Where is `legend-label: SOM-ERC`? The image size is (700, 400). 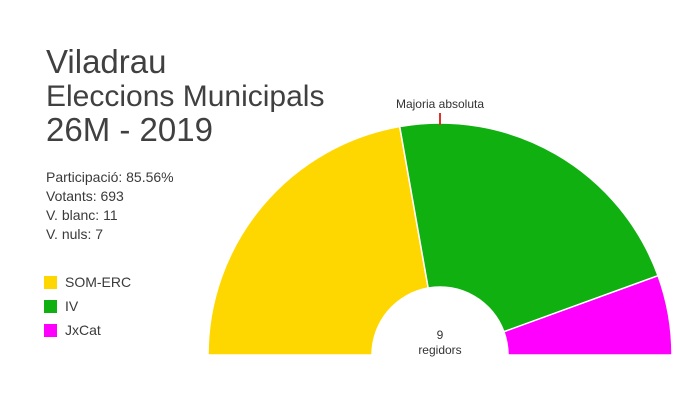 legend-label: SOM-ERC is located at coordinates (98, 282).